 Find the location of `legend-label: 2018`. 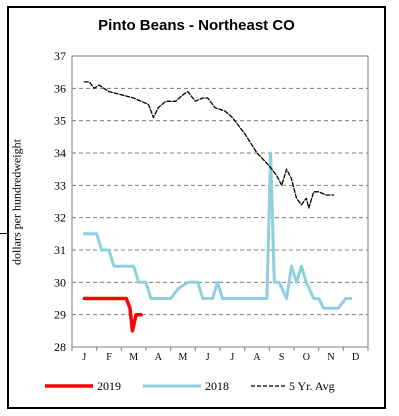

legend-label: 2018 is located at coordinates (217, 386).